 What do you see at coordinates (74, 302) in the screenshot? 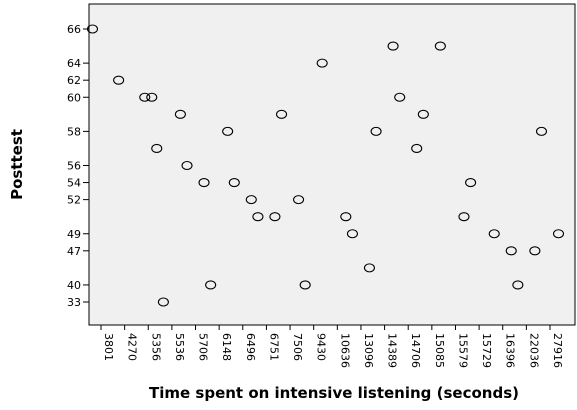
I see `y-tick-label: 33` at bounding box center [74, 302].